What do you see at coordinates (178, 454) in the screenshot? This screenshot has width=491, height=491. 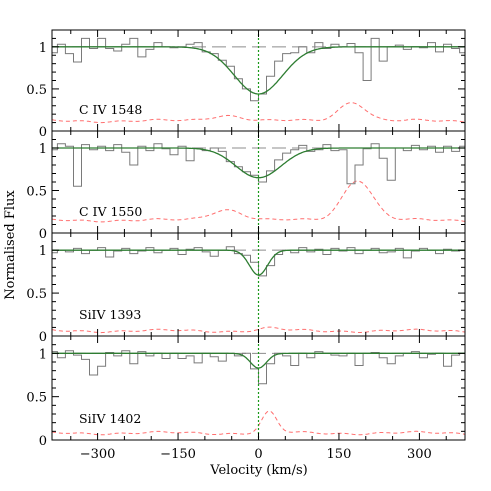 I see `x-tick-label: −150` at bounding box center [178, 454].